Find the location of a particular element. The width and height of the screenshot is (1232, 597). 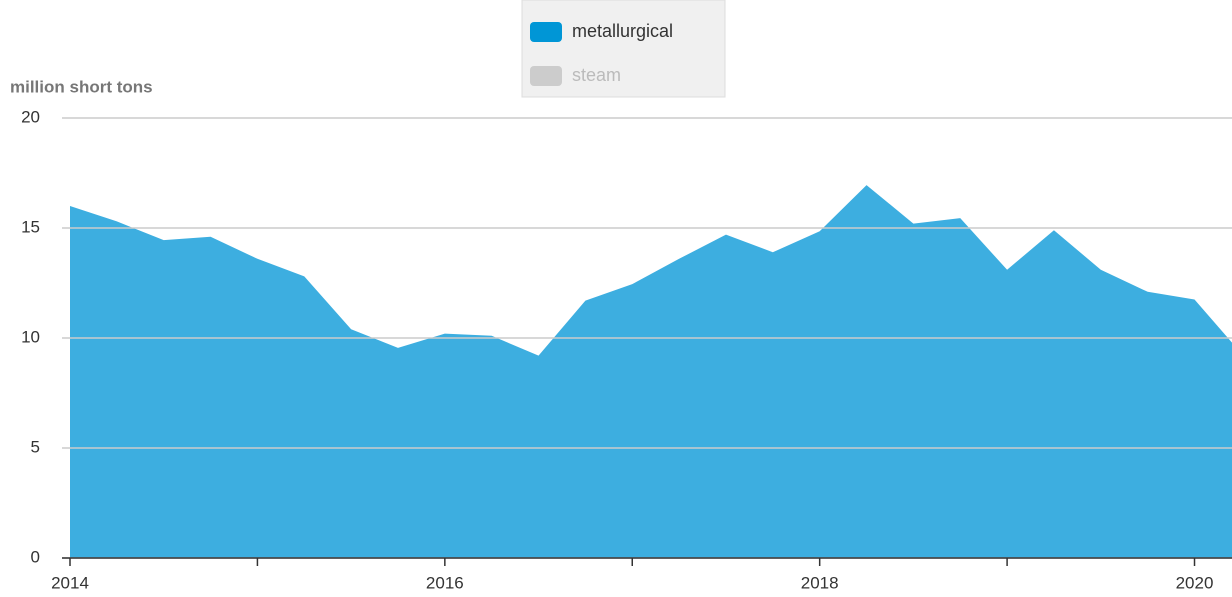

y-tick-label: 20 is located at coordinates (30, 116).